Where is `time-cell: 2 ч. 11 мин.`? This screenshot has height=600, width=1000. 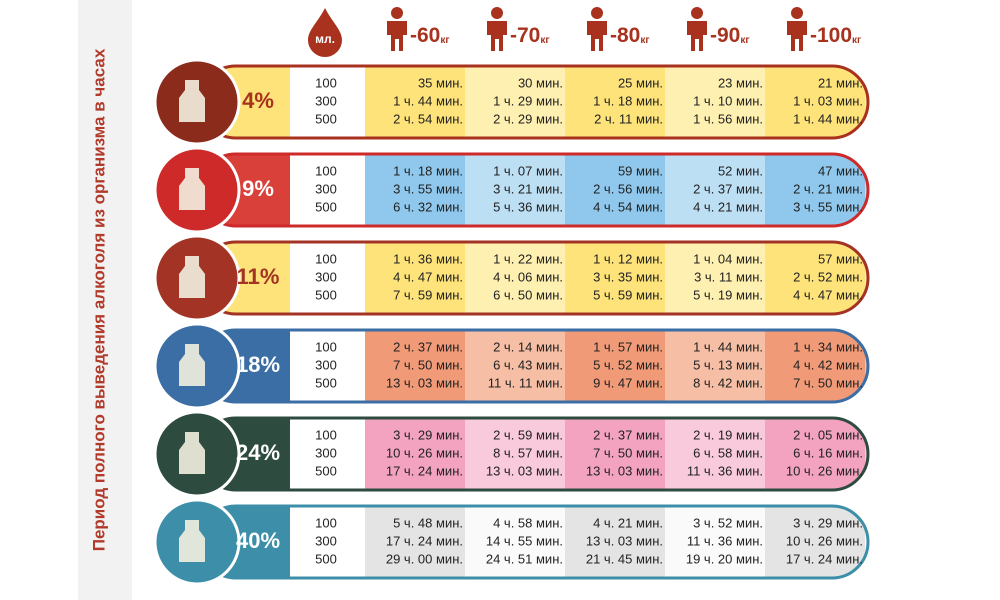
time-cell: 2 ч. 11 мин. is located at coordinates (628, 118).